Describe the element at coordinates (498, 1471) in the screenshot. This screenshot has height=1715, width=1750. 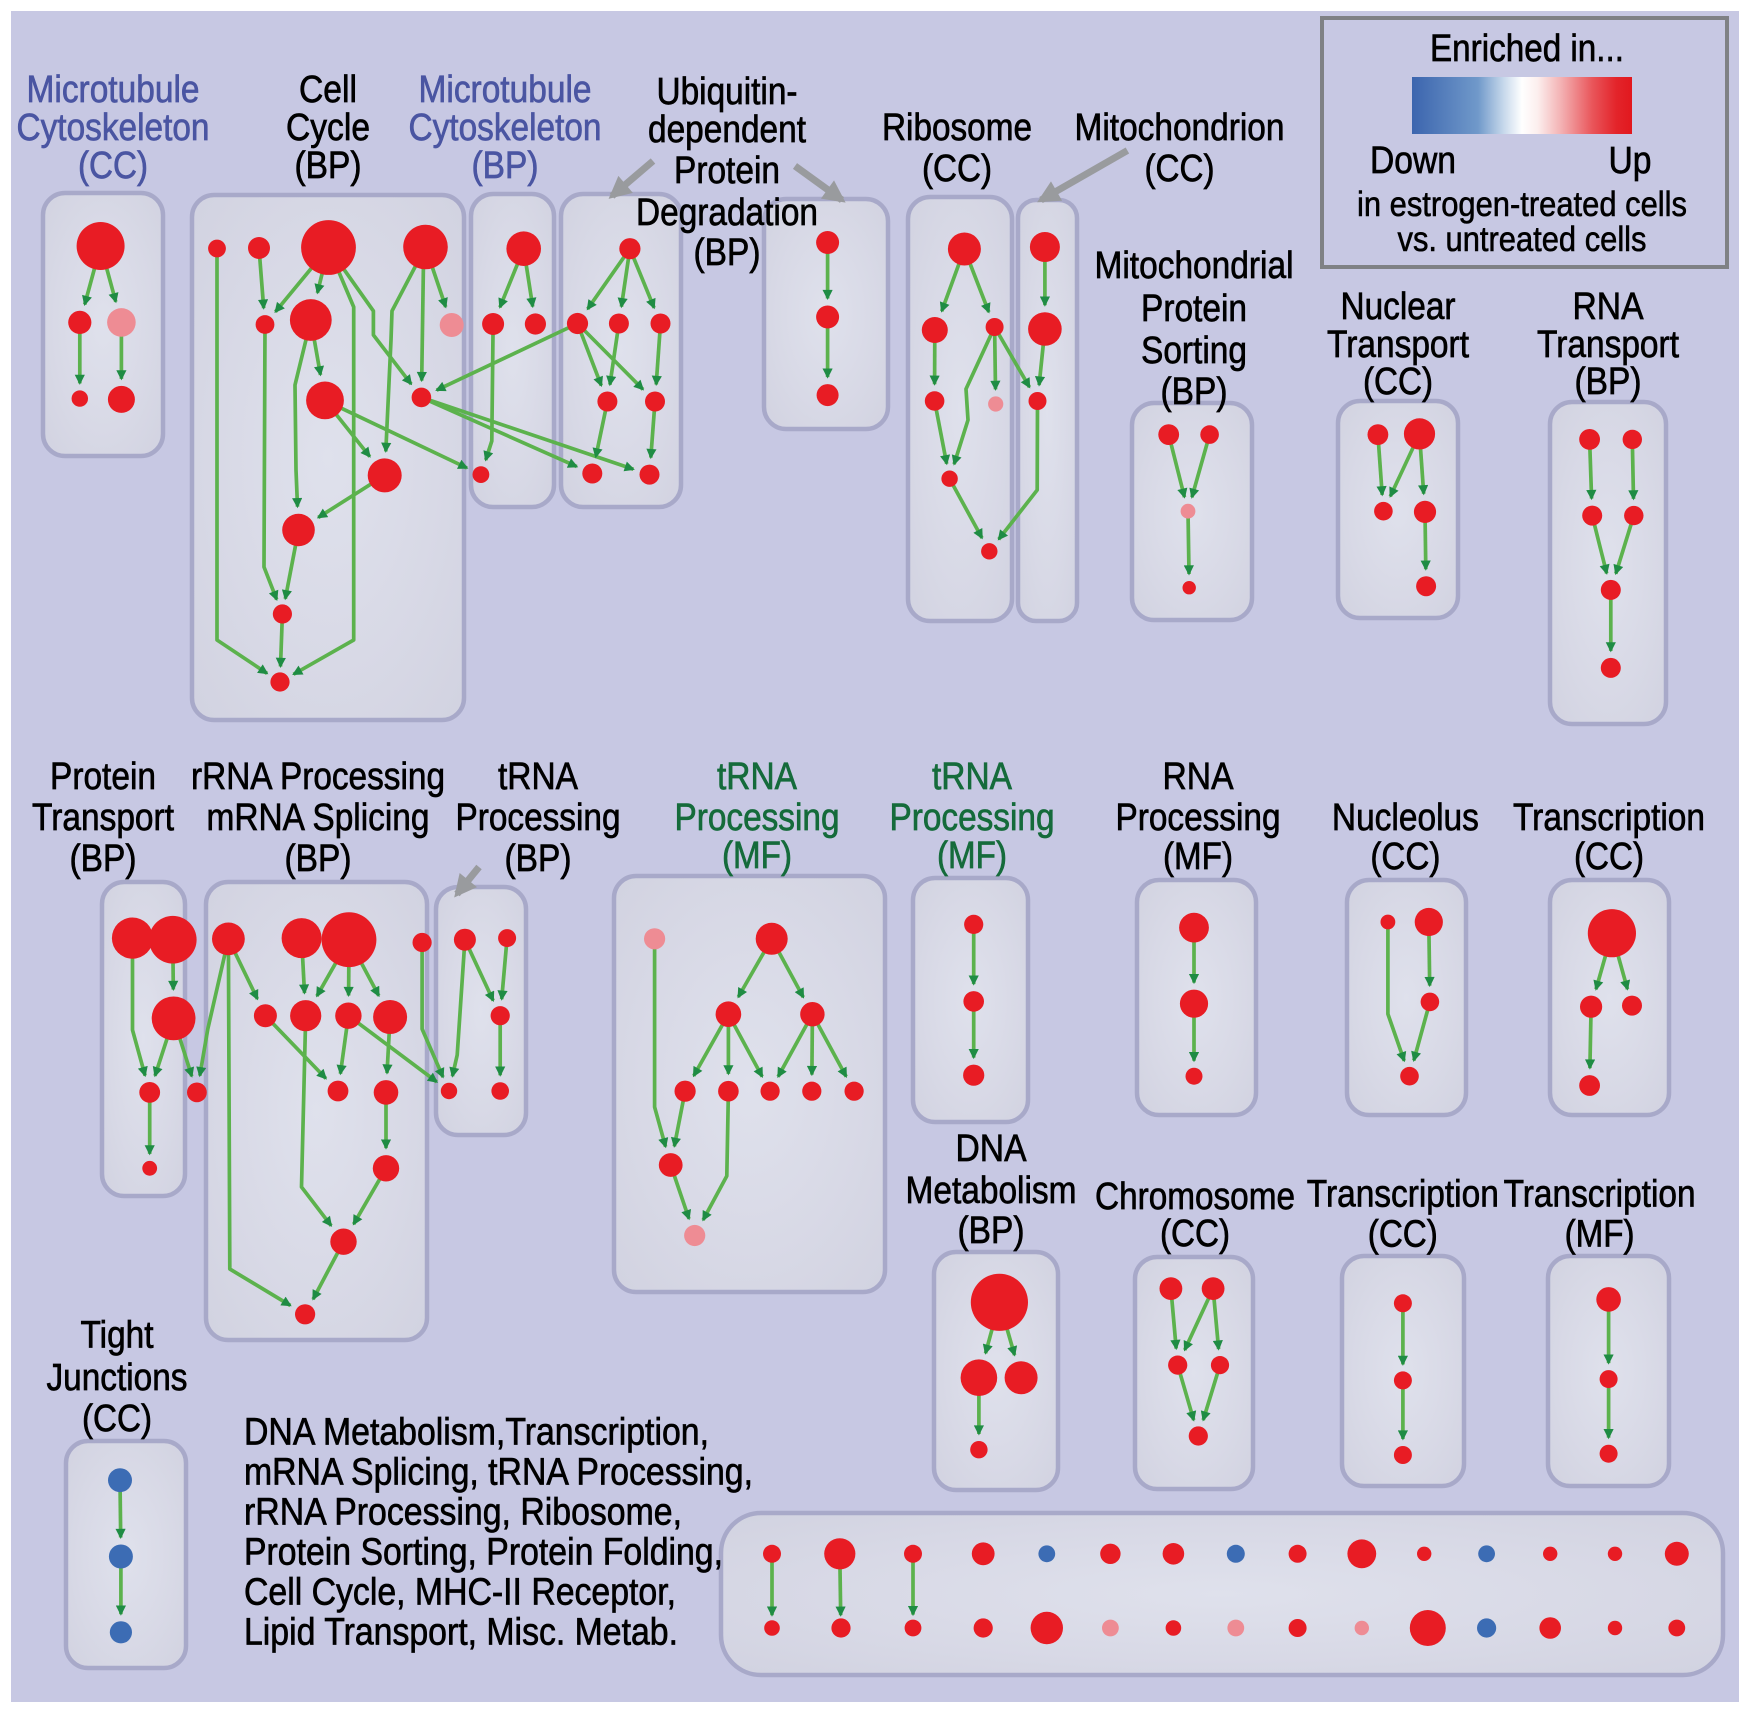
I see `svg-text:mRNA Splicing, tRNA Processing: mRNA Splicing, tRNA Processing,` at that location.